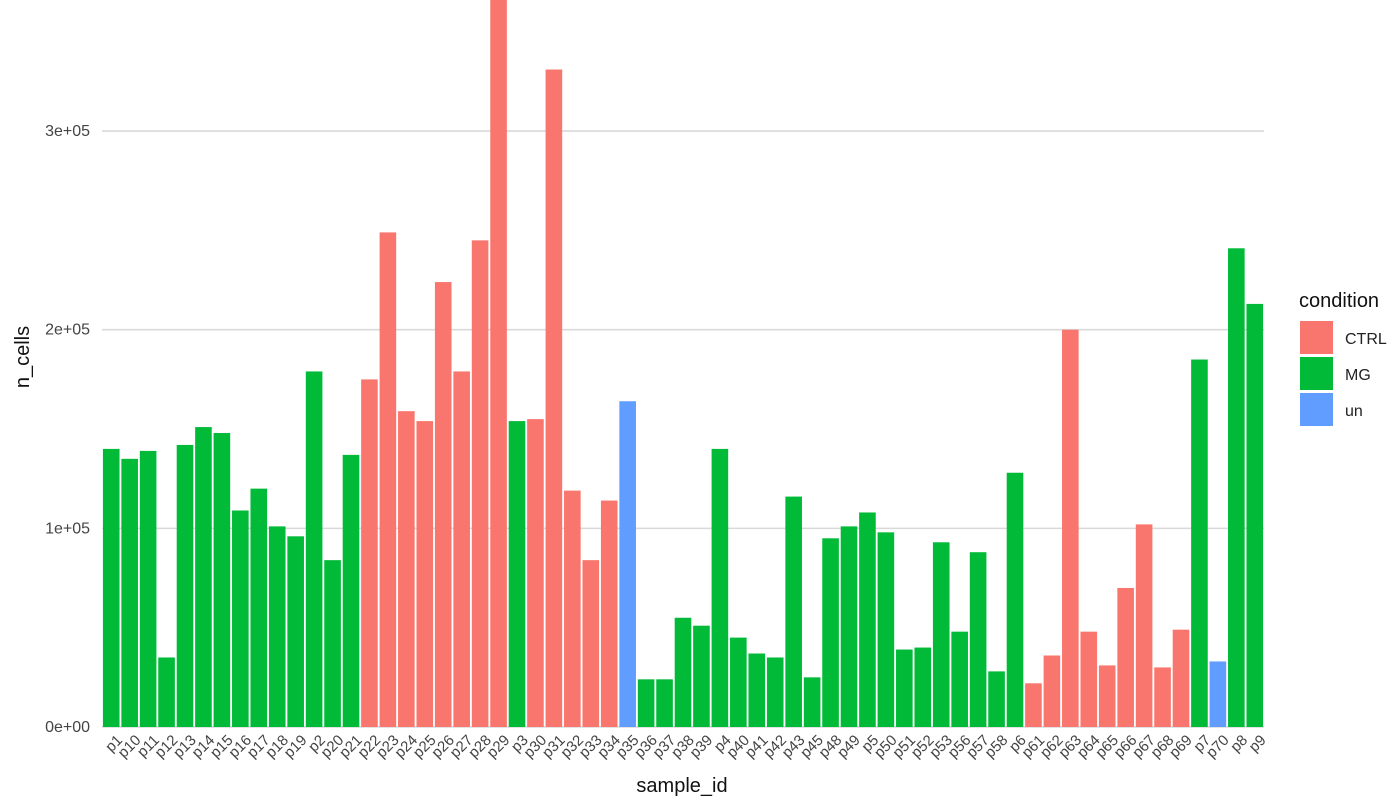 Image resolution: width=1399 pixels, height=799 pixels. What do you see at coordinates (296, 747) in the screenshot?
I see `x-tick-label: p19` at bounding box center [296, 747].